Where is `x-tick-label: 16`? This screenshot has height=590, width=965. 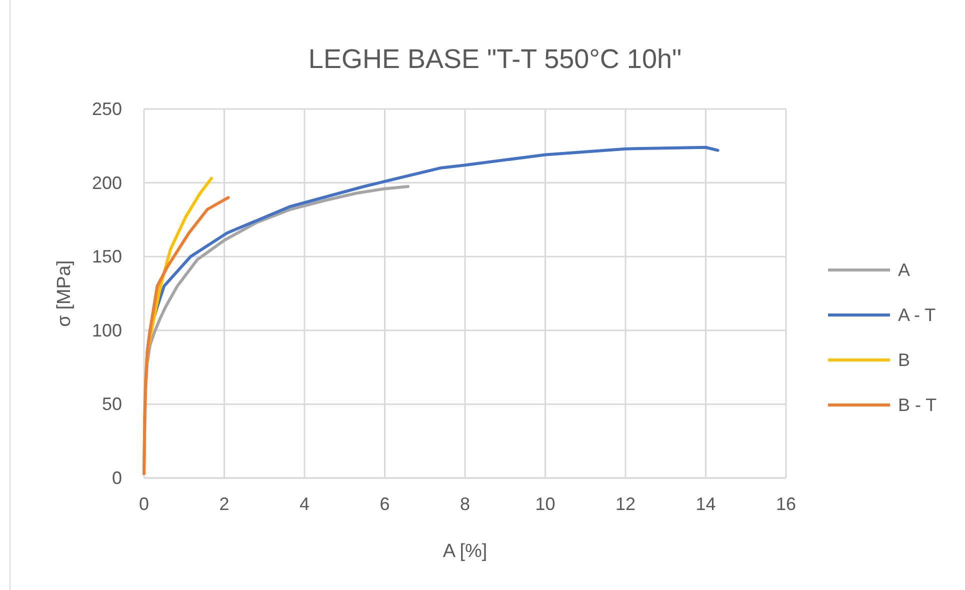 x-tick-label: 16 is located at coordinates (786, 504).